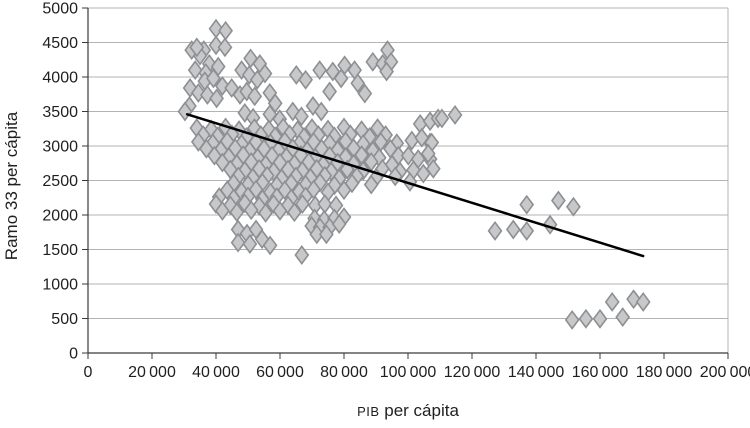 The height and width of the screenshot is (428, 750). I want to click on x-tick-label: 80 000, so click(344, 372).